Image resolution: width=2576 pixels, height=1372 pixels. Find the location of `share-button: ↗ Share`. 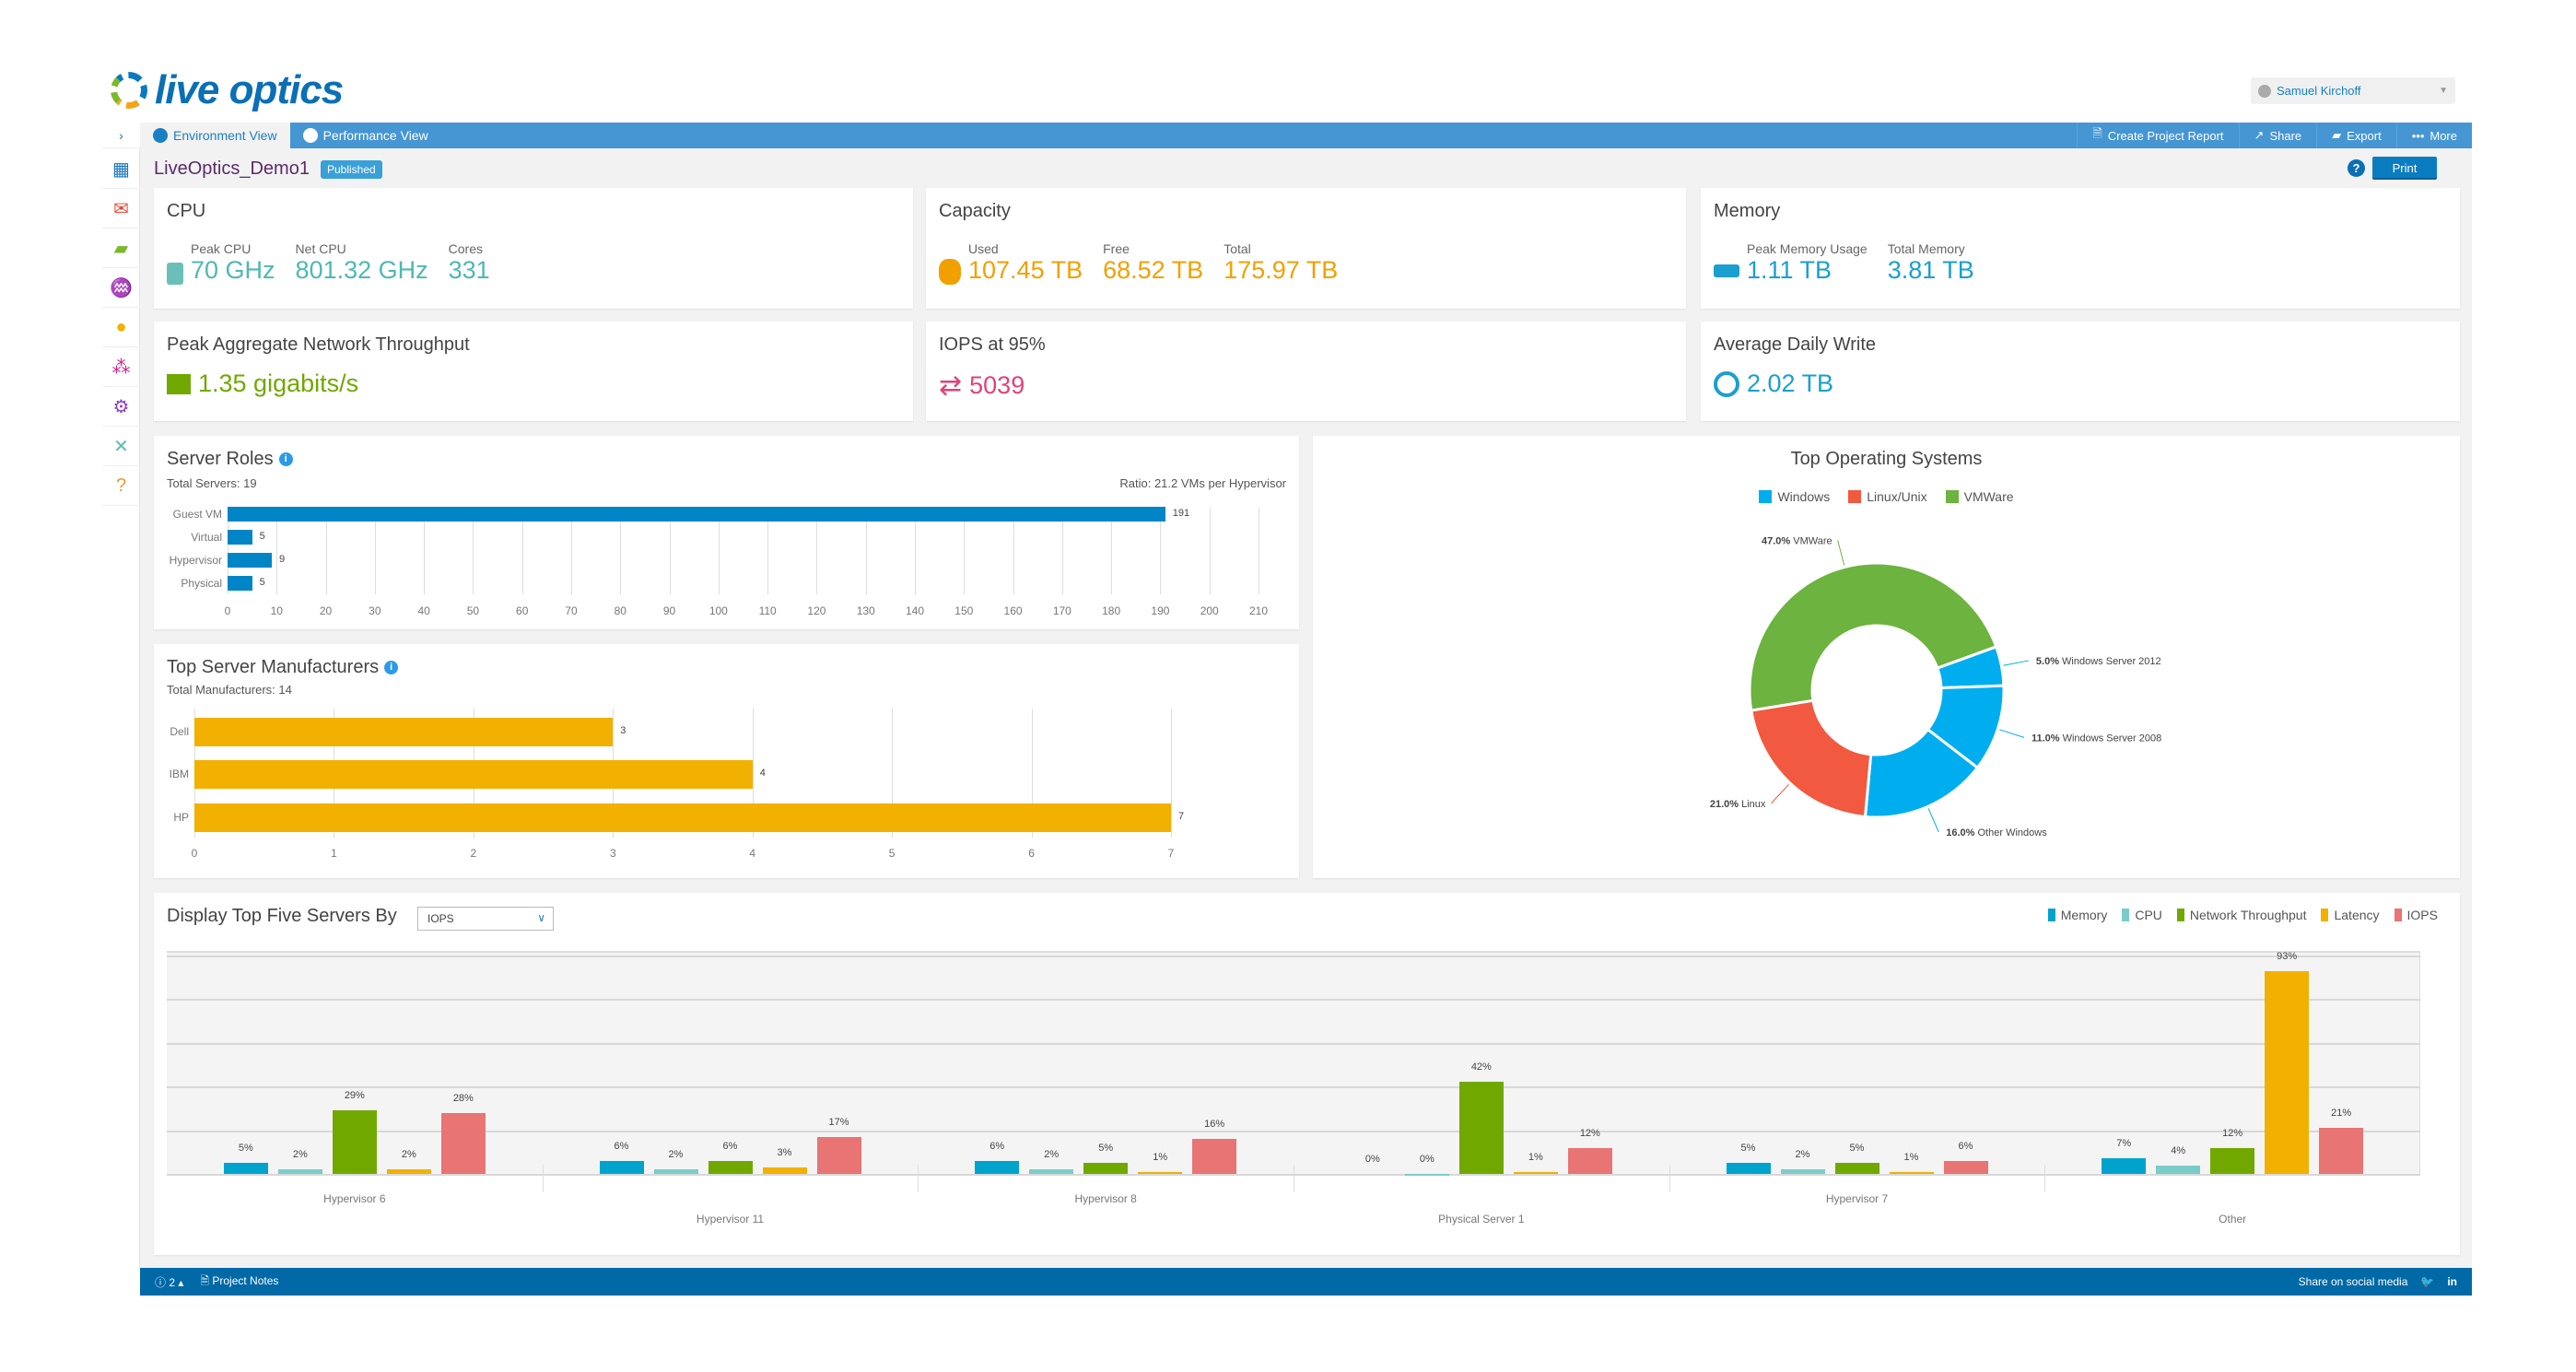

share-button: ↗ Share is located at coordinates (2277, 135).